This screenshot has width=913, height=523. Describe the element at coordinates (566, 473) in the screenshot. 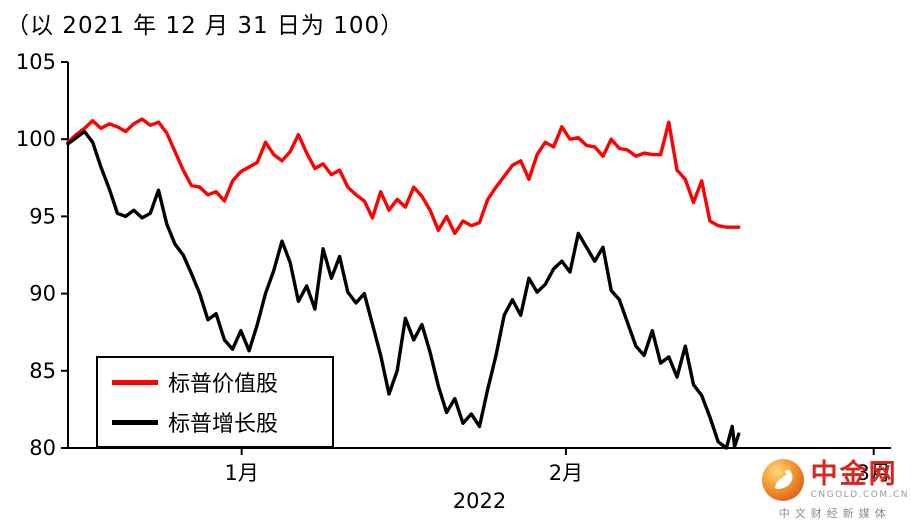

I see `x-tick-label: 2月` at that location.